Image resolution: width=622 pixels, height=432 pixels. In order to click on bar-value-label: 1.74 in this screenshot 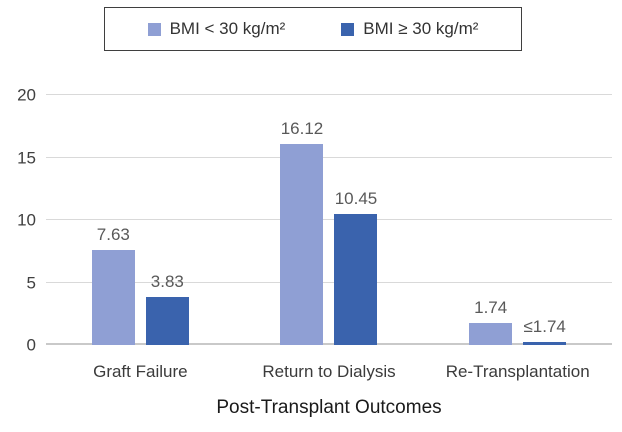, I will do `click(491, 308)`.